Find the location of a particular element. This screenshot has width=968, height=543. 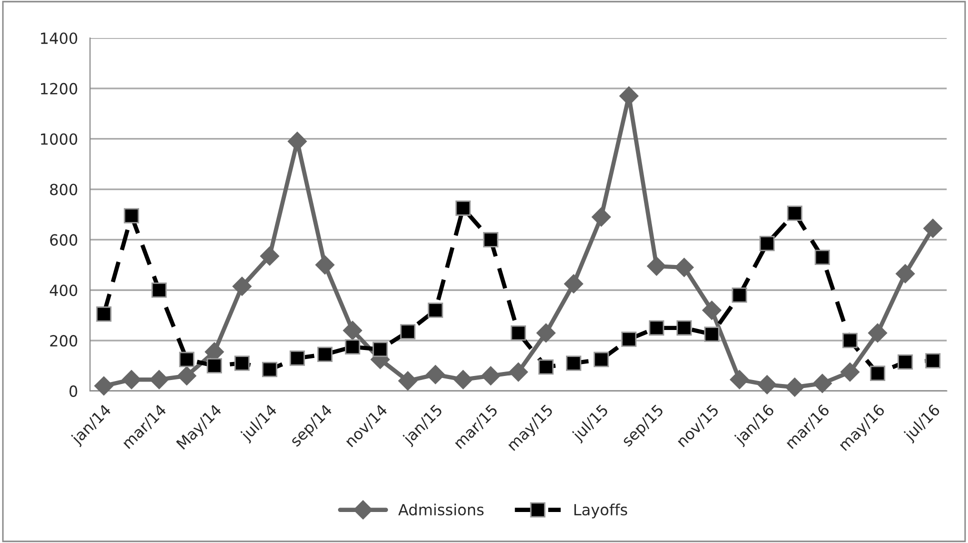

legend-label: Admissions is located at coordinates (441, 510).